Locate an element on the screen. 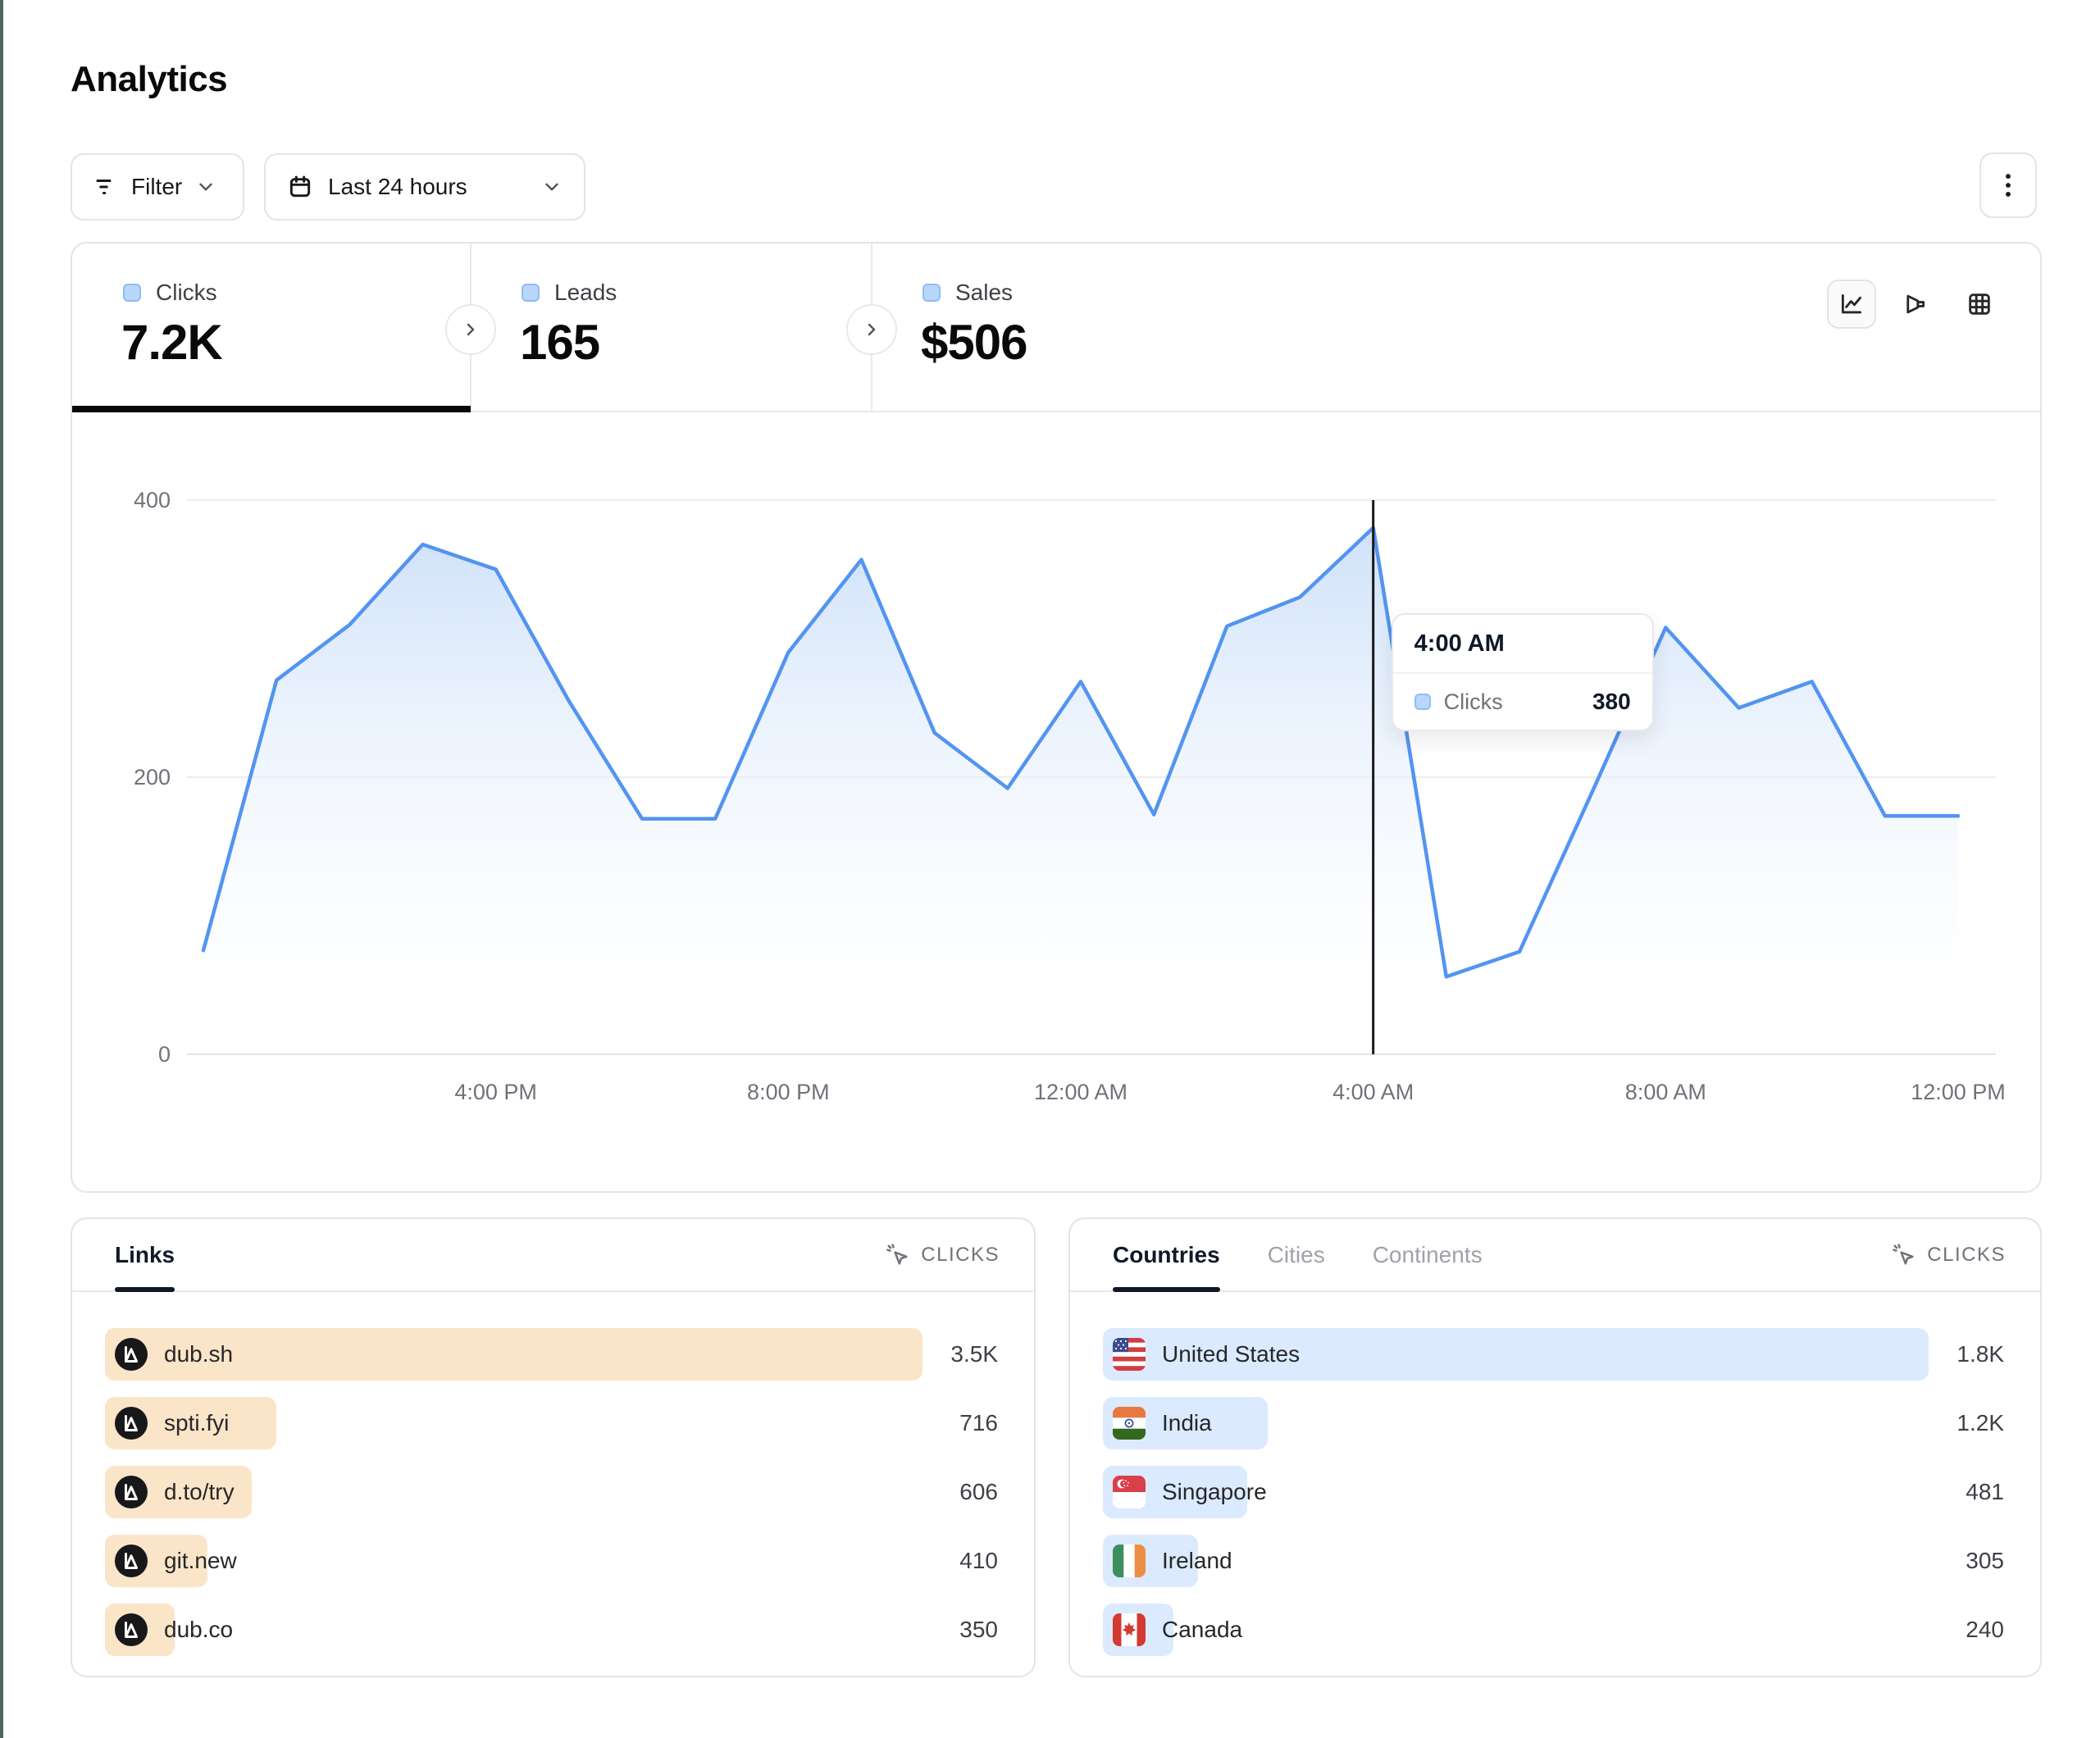 The image size is (2100, 1738). tab-links: Links is located at coordinates (145, 1255).